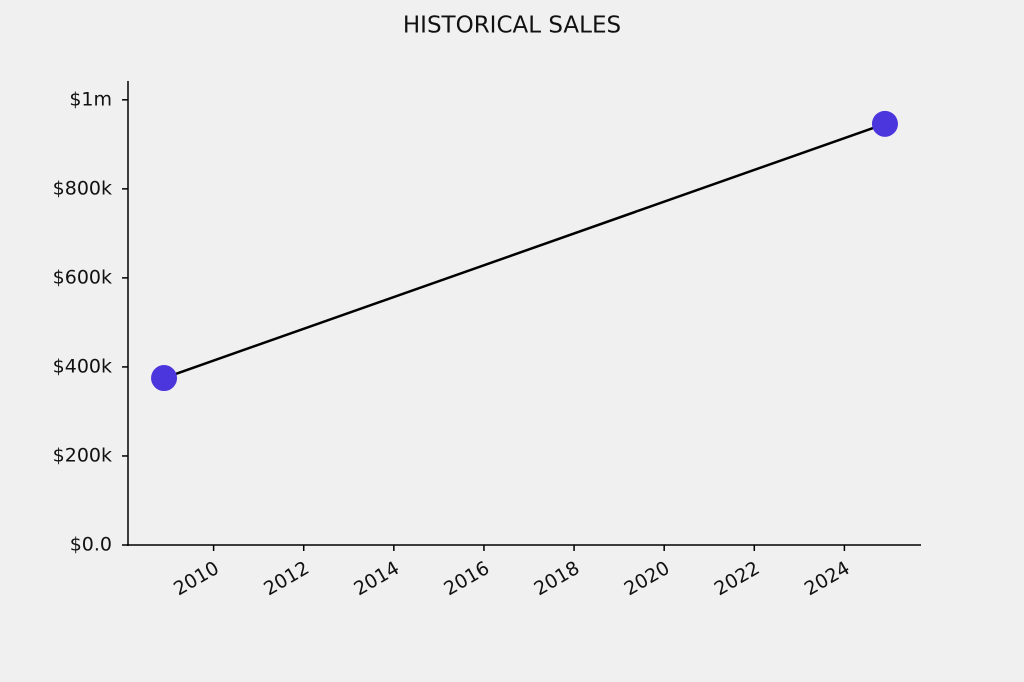 The height and width of the screenshot is (682, 1024). Describe the element at coordinates (90, 99) in the screenshot. I see `y-tick-label: $1m` at that location.